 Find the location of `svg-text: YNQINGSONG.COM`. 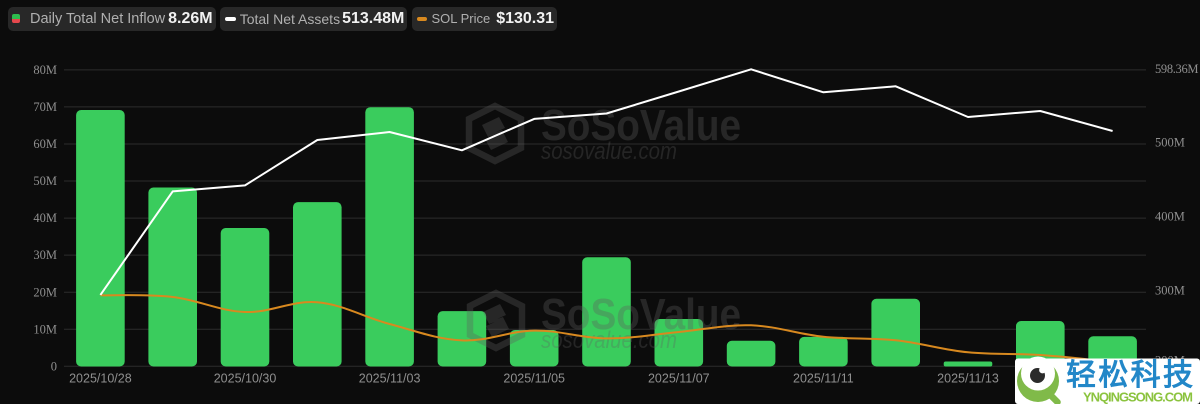

svg-text: YNQINGSONG.COM is located at coordinates (1138, 397).